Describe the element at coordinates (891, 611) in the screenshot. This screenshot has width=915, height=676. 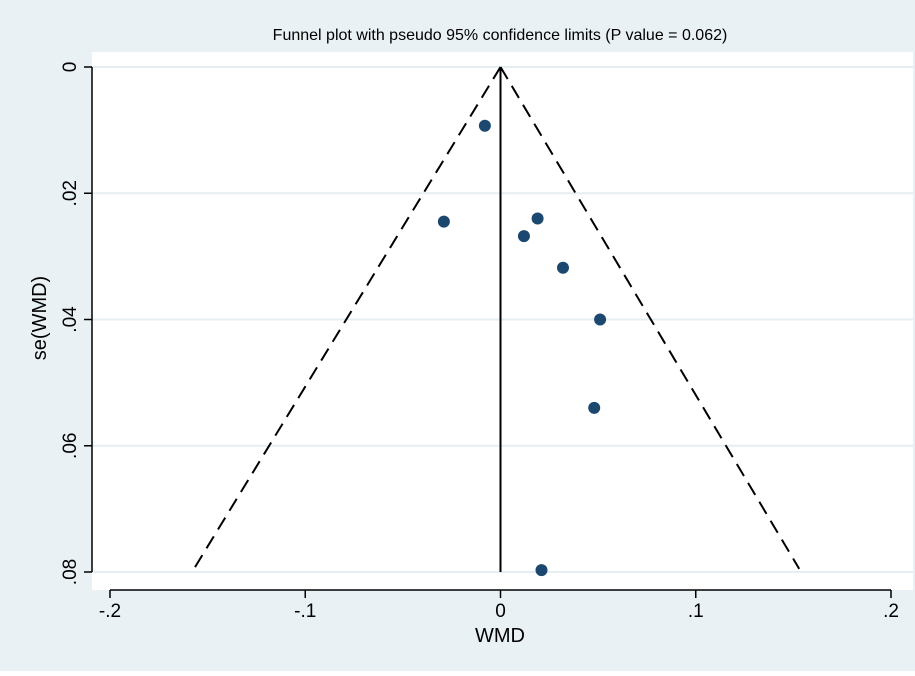
I see `x-tick-label: .2` at that location.